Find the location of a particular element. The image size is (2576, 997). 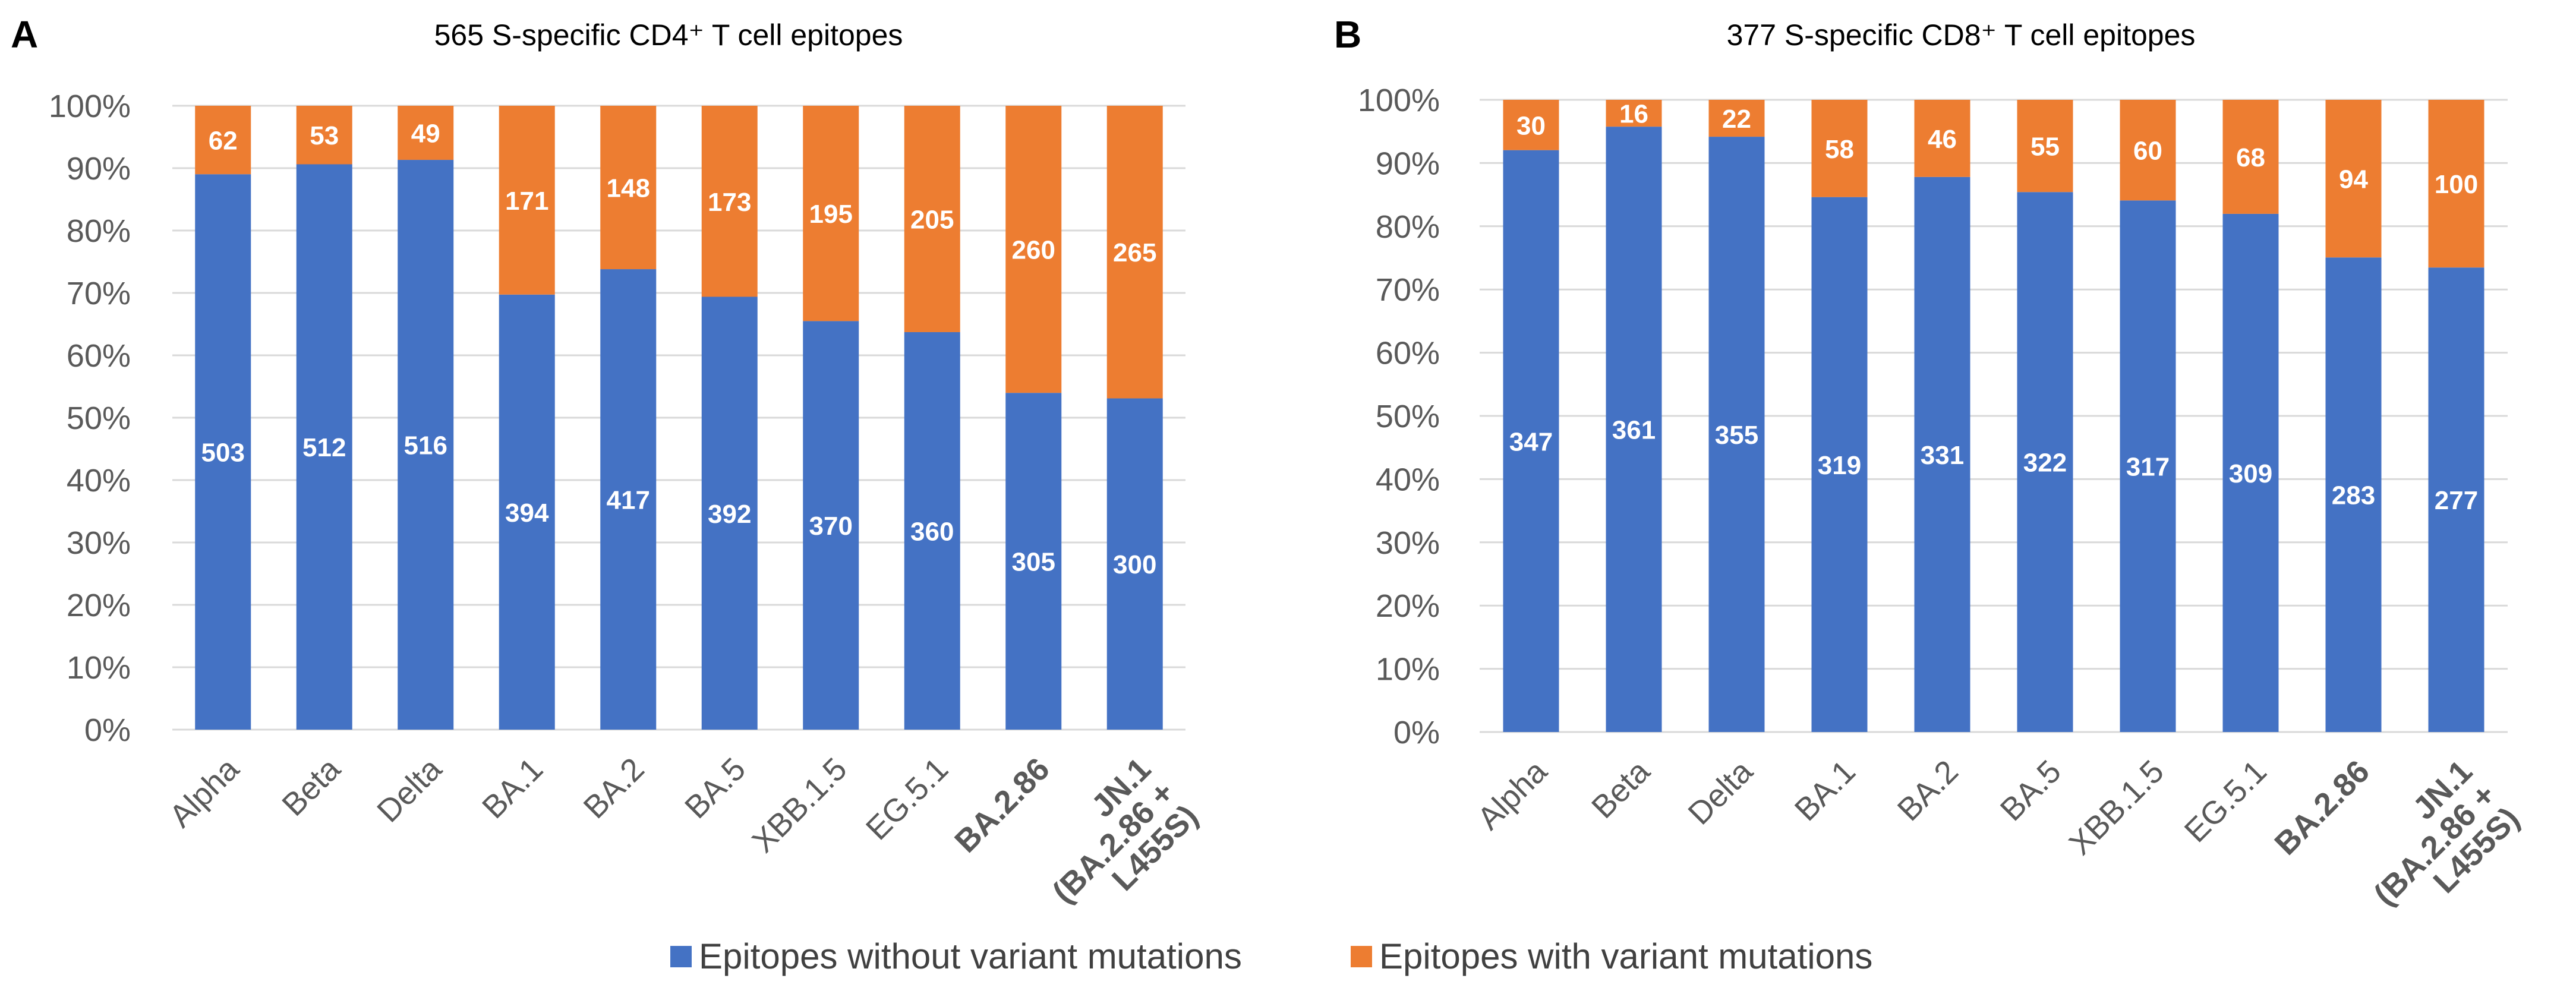

chart-title-a: 565 S-specific CD4⁺ T cell epitopes is located at coordinates (669, 35).